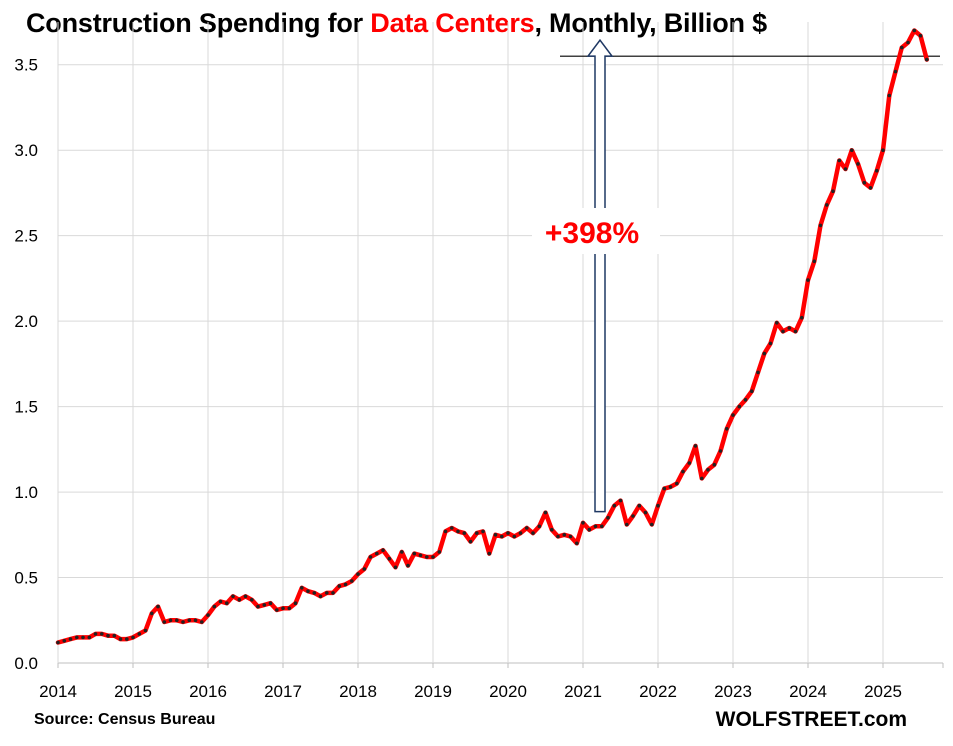 The image size is (953, 746). Describe the element at coordinates (452, 23) in the screenshot. I see `title-highlight: Data Centers` at that location.